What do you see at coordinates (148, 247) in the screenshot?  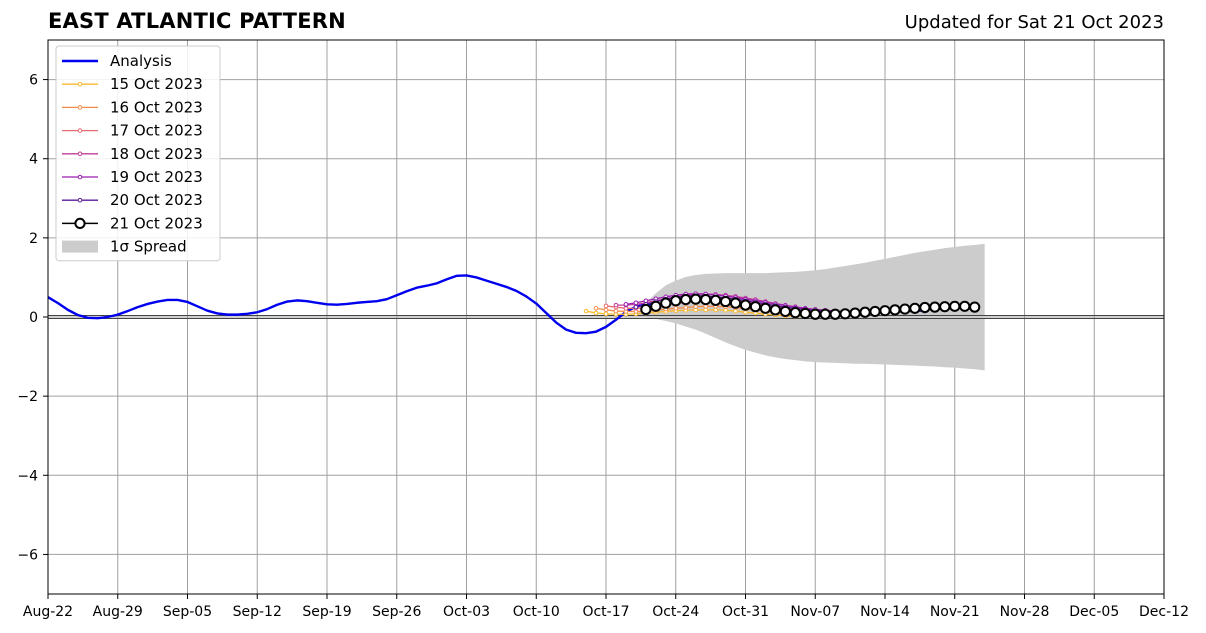 I see `legend-label: 1σ Spread` at bounding box center [148, 247].